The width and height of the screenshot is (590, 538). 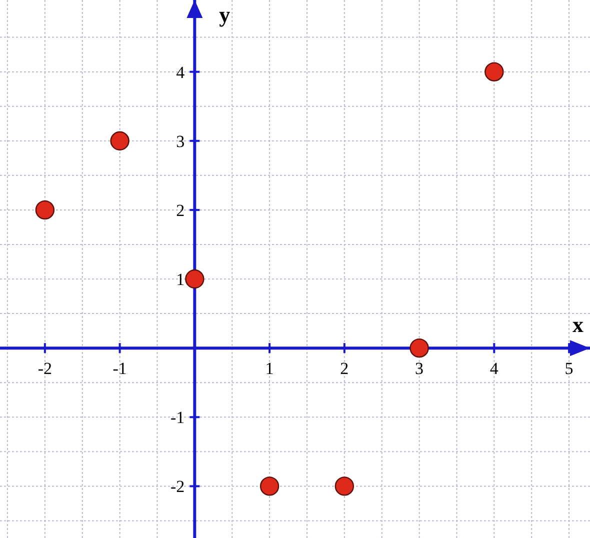 I want to click on y-tick-label: -1, so click(x=177, y=418).